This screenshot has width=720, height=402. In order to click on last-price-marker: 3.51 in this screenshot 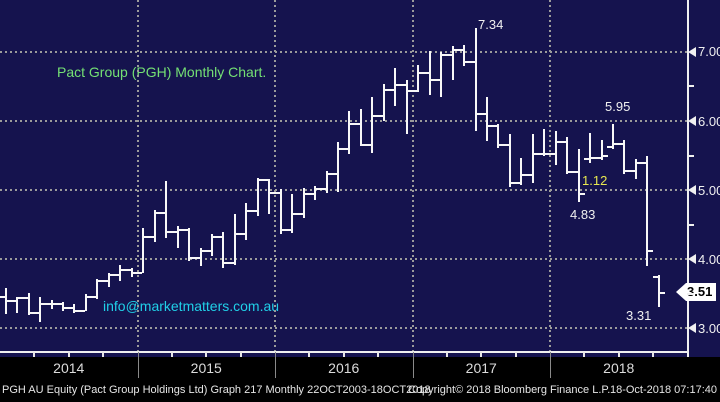, I will do `click(696, 292)`.